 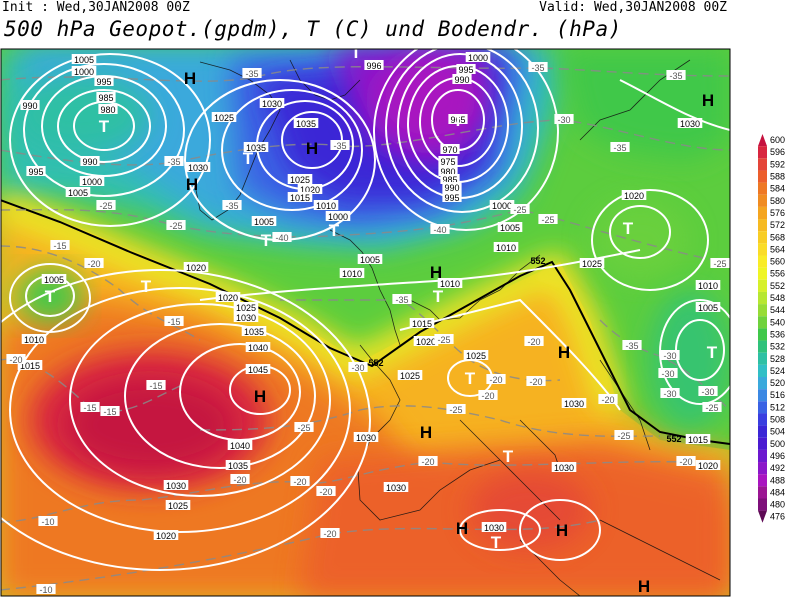 I want to click on colorbar-level: 480, so click(x=777, y=505).